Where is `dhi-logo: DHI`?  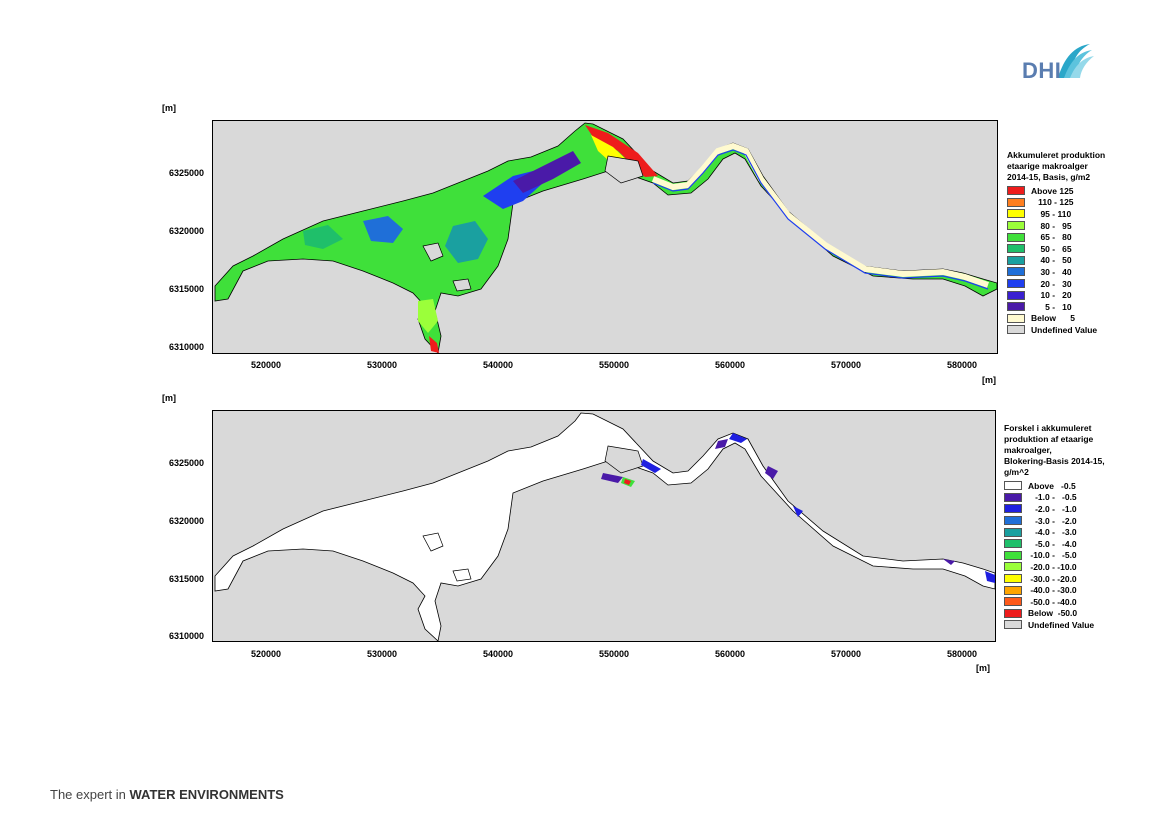 dhi-logo: DHI is located at coordinates (1053, 60).